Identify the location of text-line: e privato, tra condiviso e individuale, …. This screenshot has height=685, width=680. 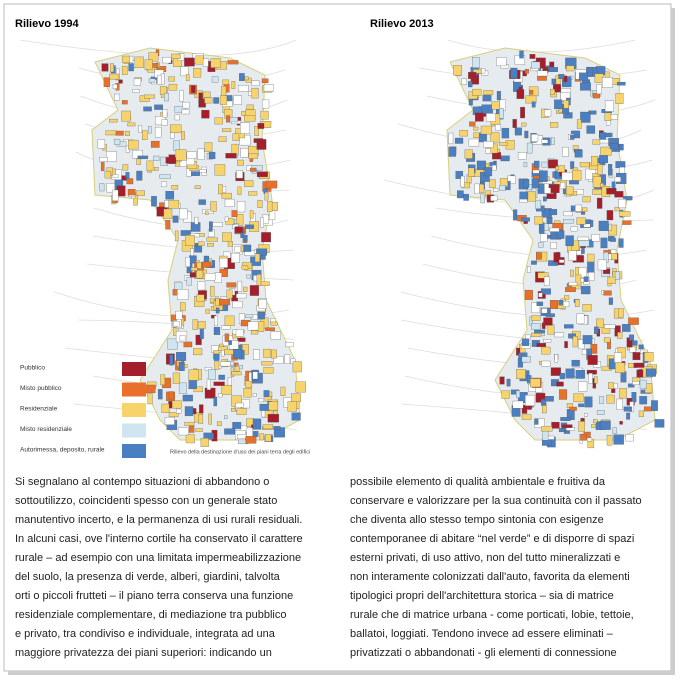
(145, 634).